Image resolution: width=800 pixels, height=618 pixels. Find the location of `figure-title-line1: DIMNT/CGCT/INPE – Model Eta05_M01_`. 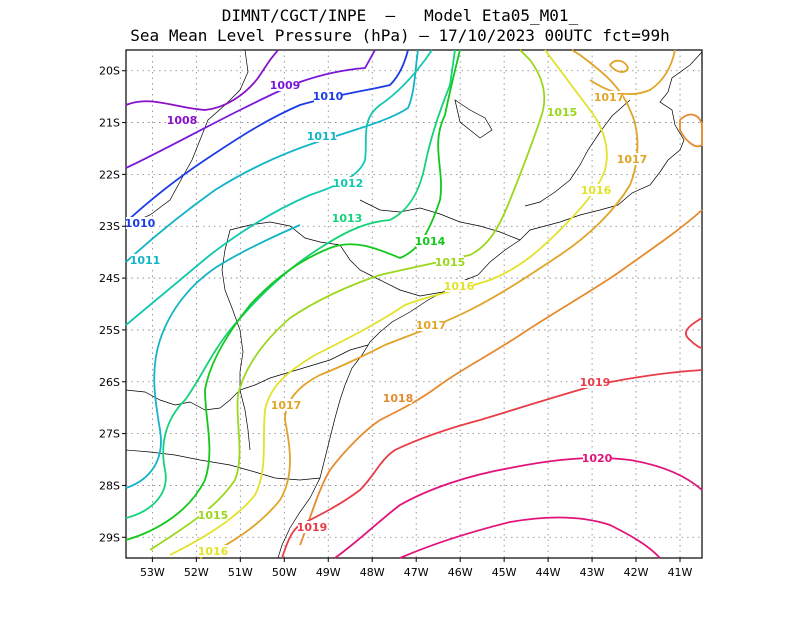

figure-title-line1: DIMNT/CGCT/INPE – Model Eta05_M01_ is located at coordinates (400, 15).